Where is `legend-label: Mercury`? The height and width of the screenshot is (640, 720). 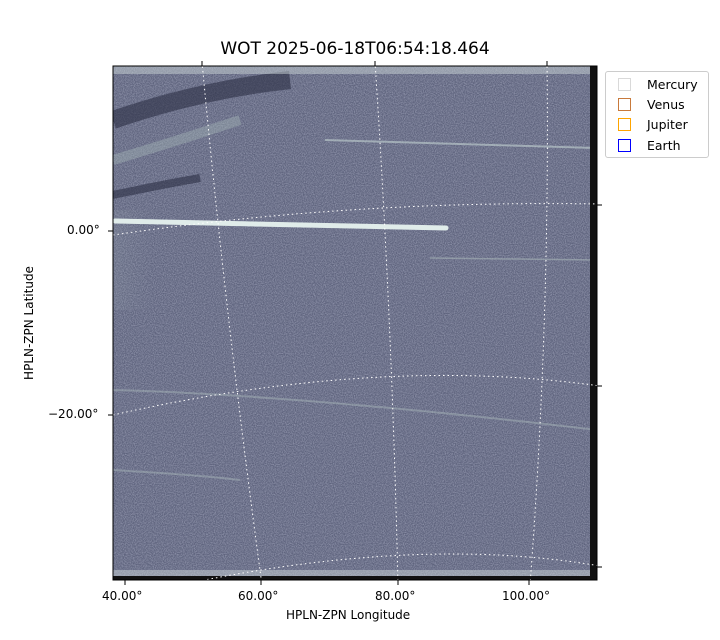
legend-label: Mercury is located at coordinates (672, 84).